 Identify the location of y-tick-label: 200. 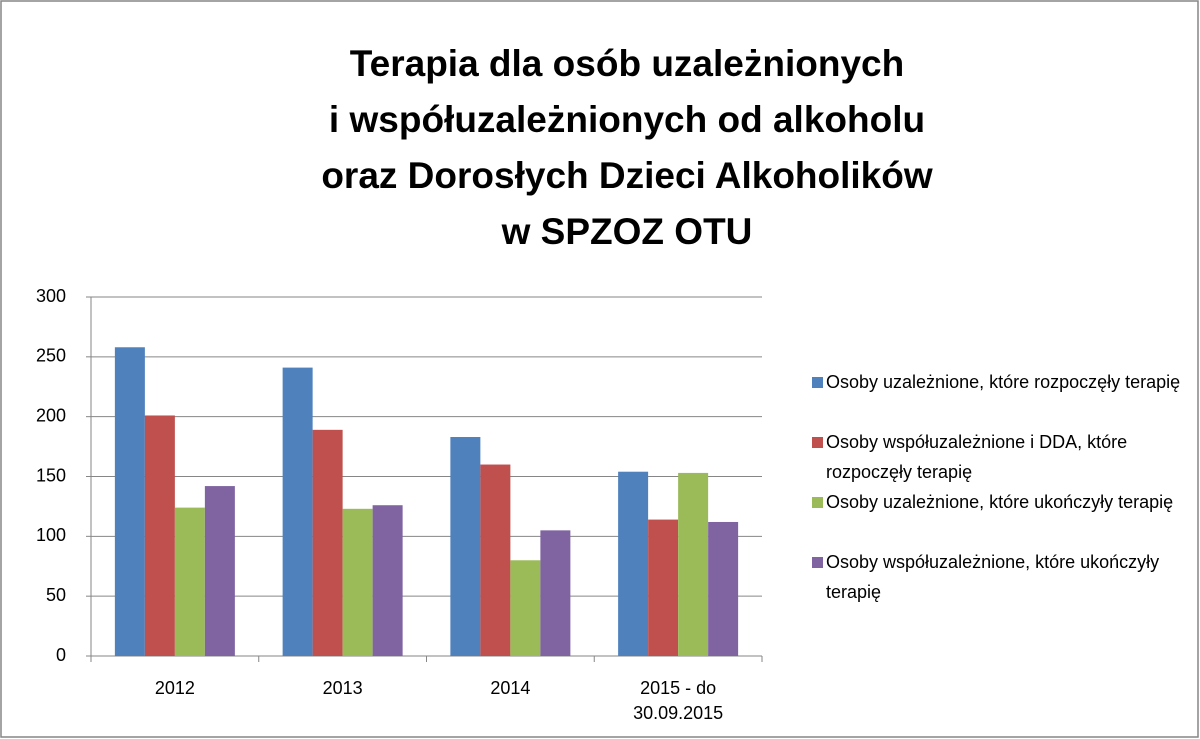
(51, 415).